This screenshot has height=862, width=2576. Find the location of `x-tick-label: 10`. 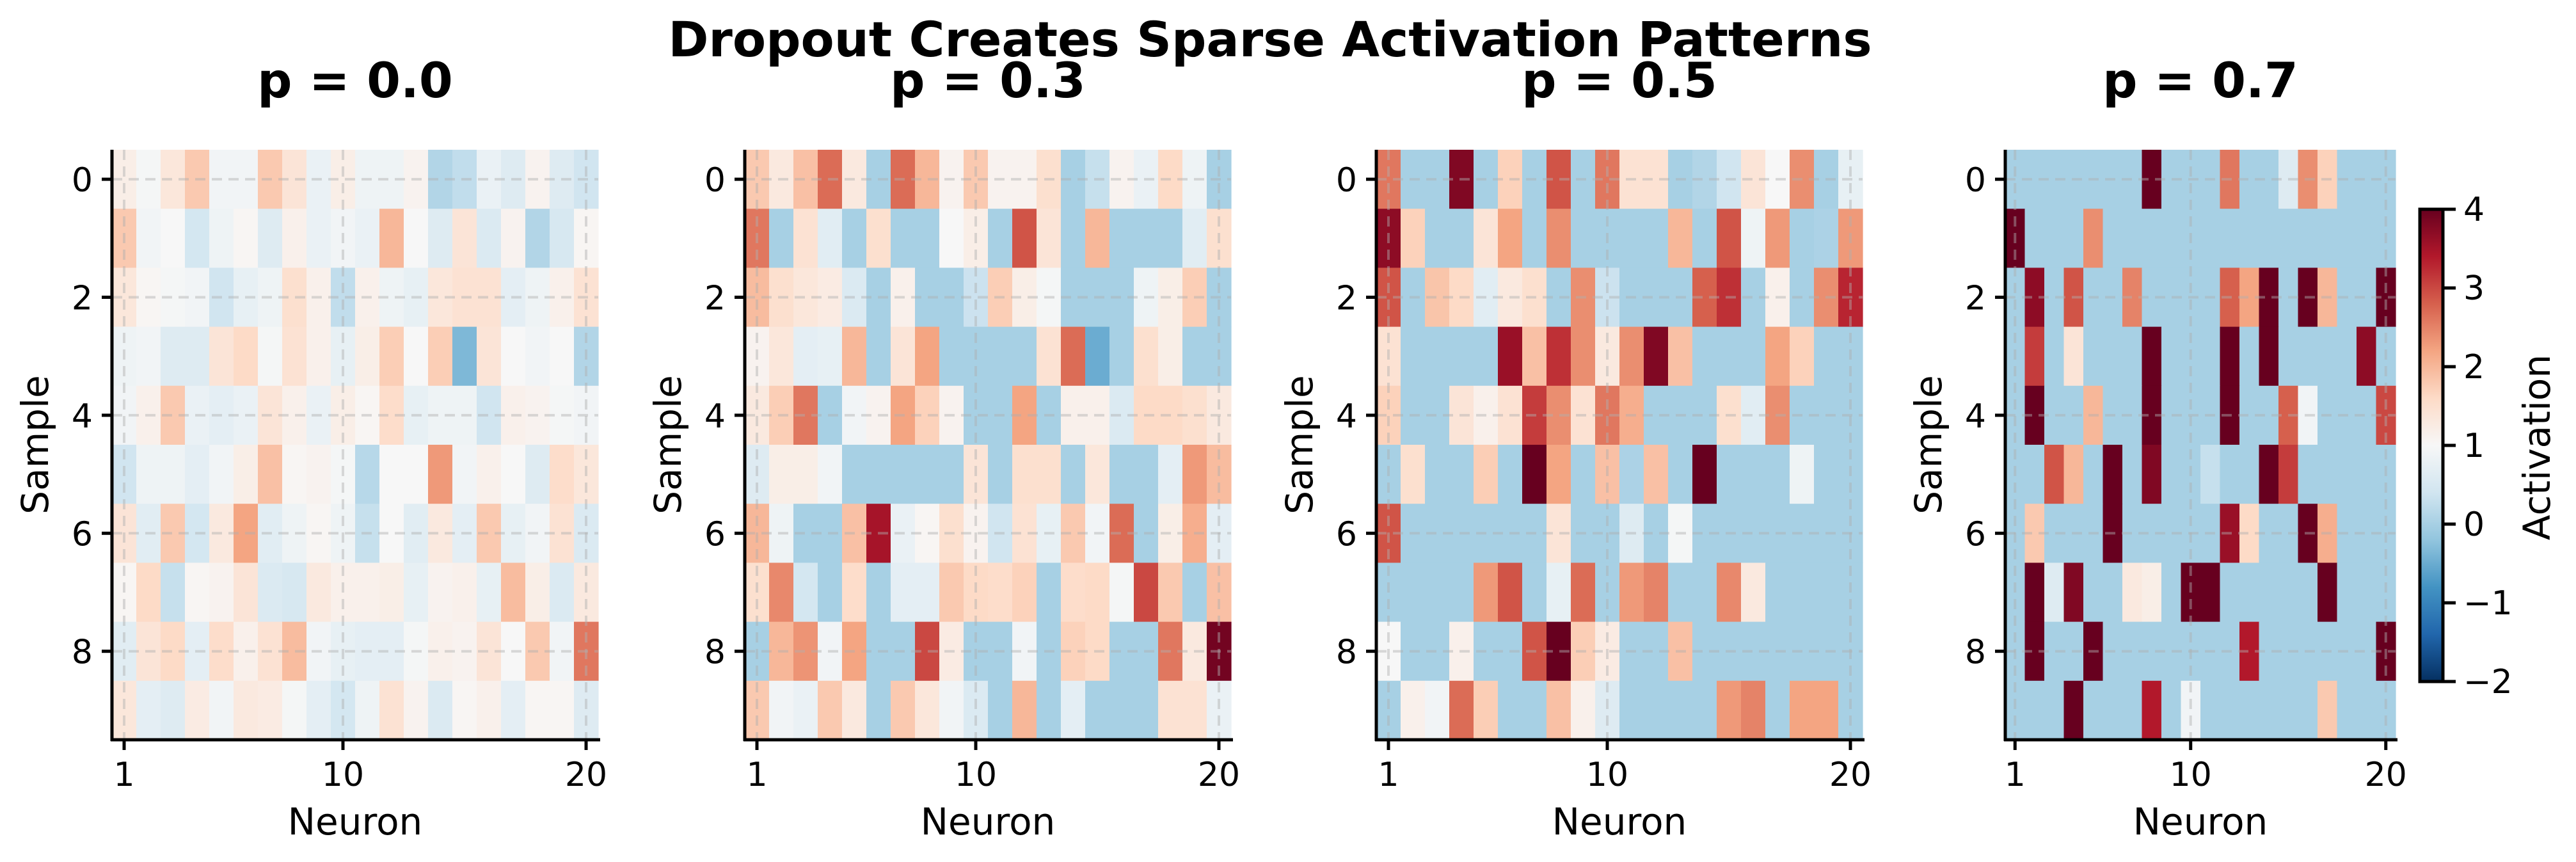

x-tick-label: 10 is located at coordinates (1607, 775).